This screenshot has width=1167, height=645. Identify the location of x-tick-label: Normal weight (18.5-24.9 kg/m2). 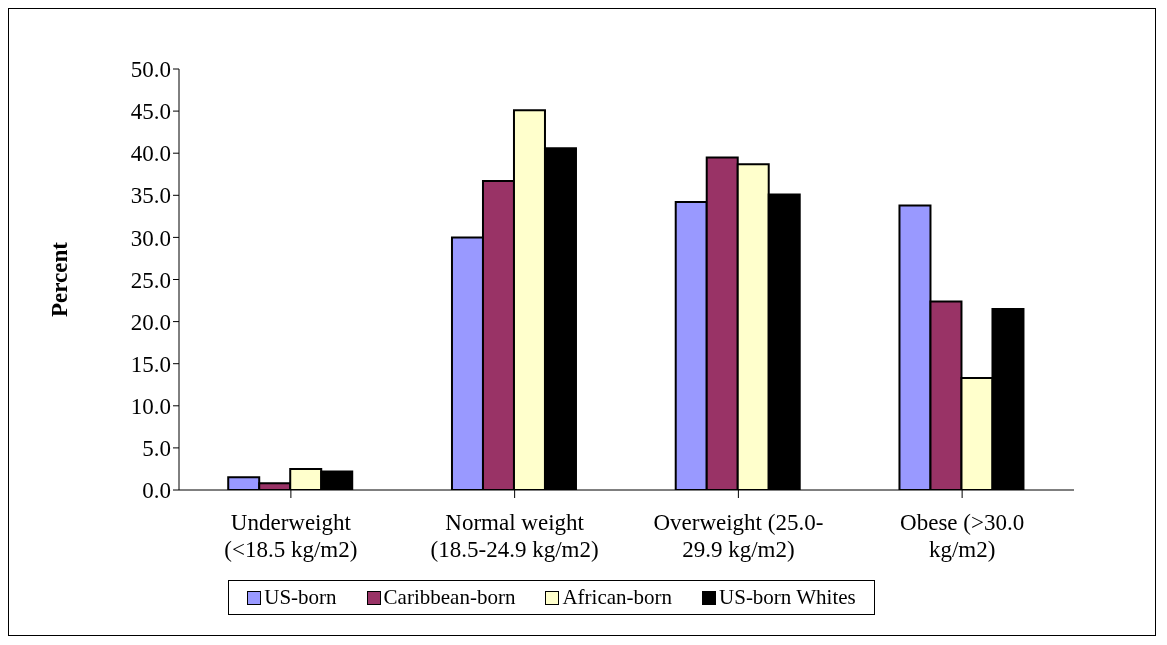
(514, 536).